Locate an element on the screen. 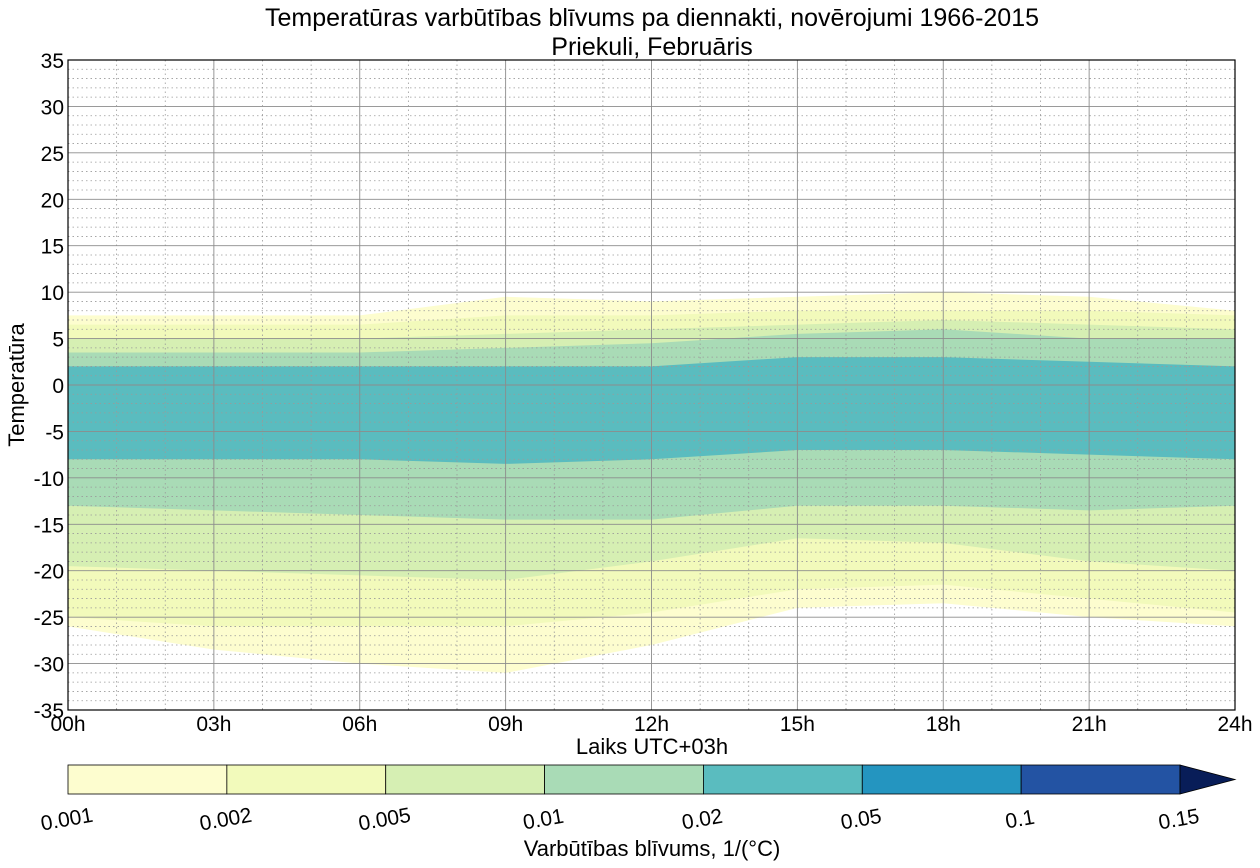 This screenshot has height=868, width=1260. colorbar-tick-label: 0.02 is located at coordinates (702, 820).